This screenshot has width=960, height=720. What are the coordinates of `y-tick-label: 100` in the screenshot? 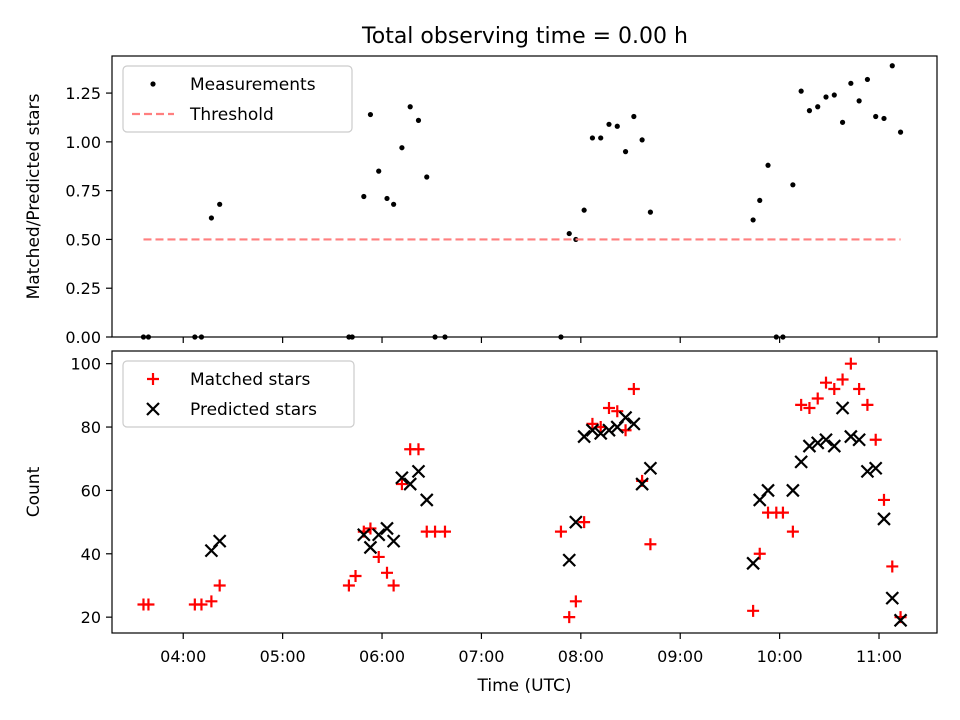 It's located at (85, 364).